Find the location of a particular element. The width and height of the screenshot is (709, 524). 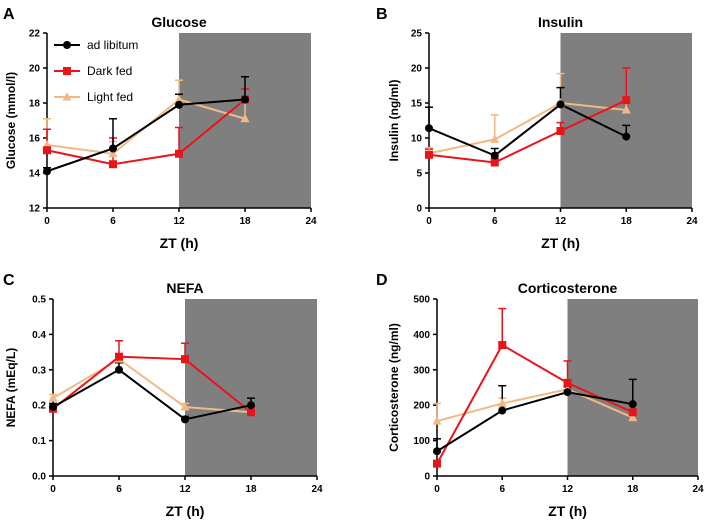

y-tick-label: 0.0 is located at coordinates (39, 477).